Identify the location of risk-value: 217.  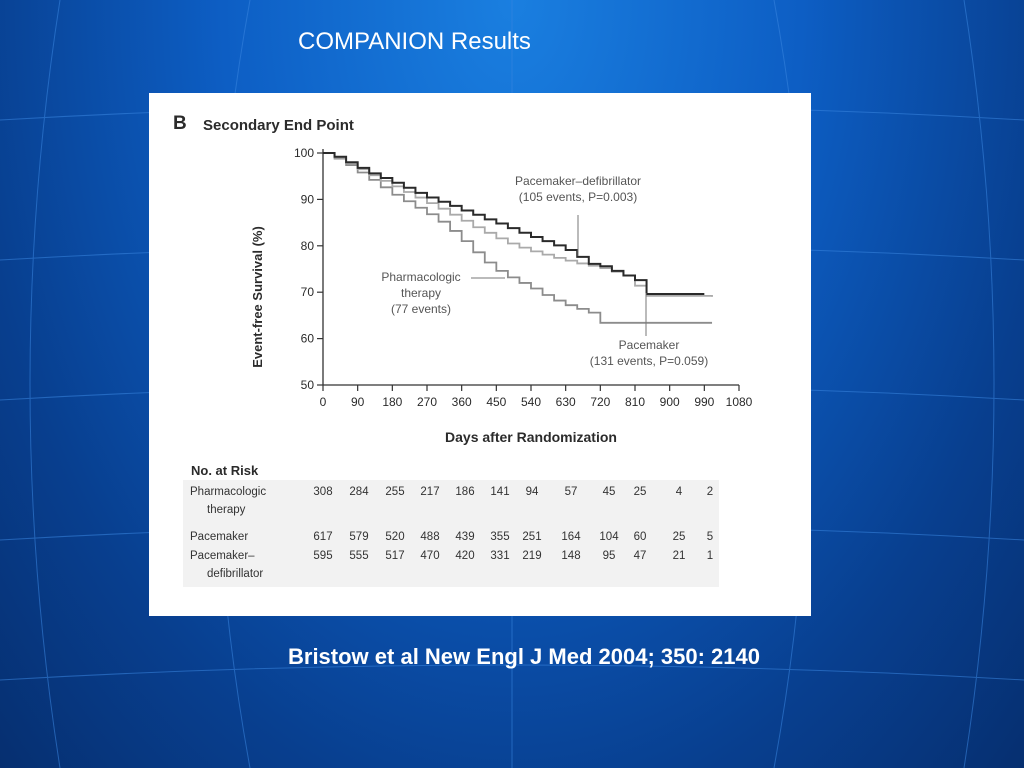
(429, 492).